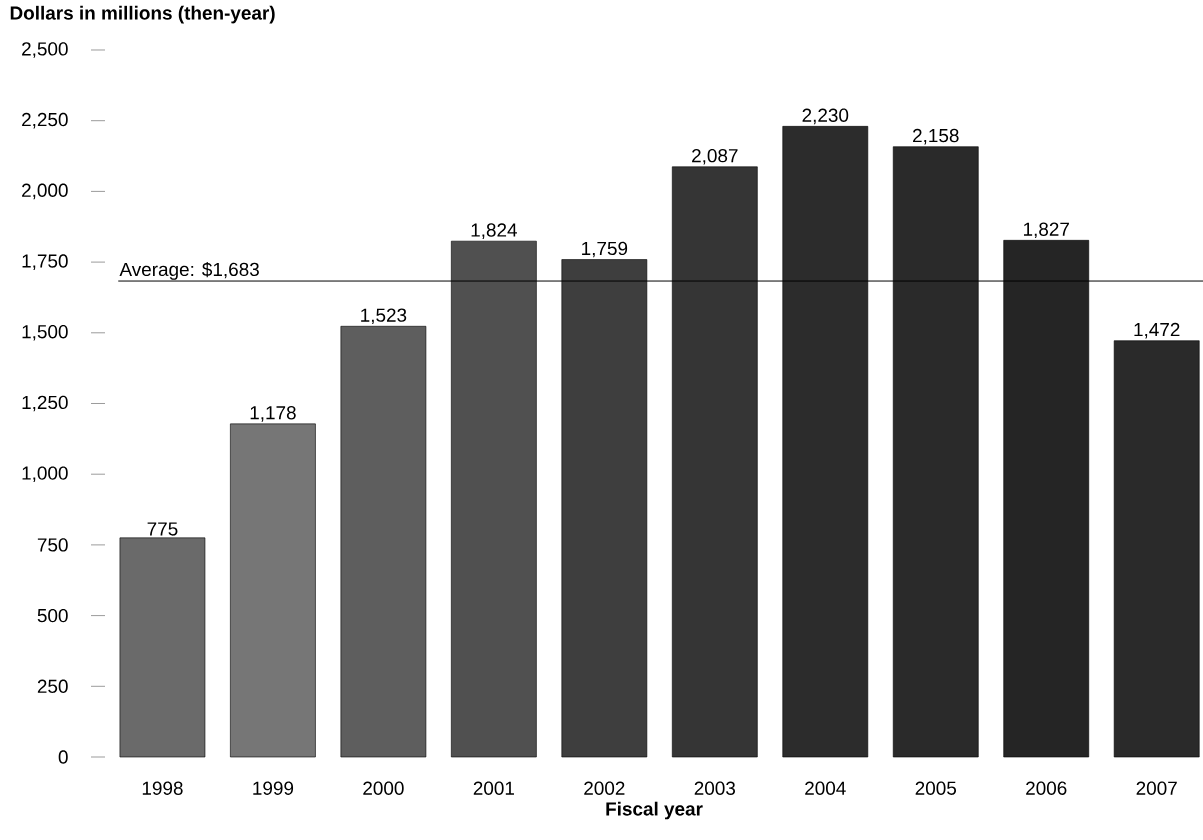 The height and width of the screenshot is (840, 1203). I want to click on data-label: 775, so click(162, 529).